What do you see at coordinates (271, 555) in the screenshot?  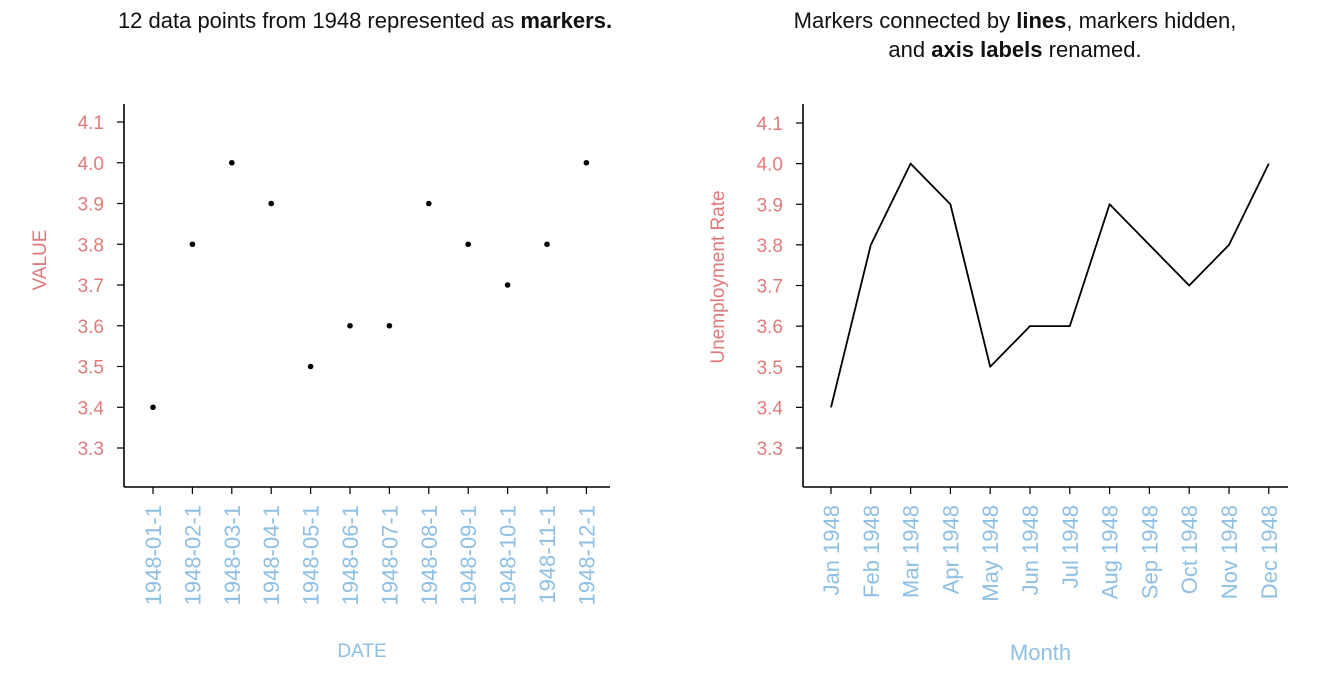 I see `x-tick-label: 1948-04-1` at bounding box center [271, 555].